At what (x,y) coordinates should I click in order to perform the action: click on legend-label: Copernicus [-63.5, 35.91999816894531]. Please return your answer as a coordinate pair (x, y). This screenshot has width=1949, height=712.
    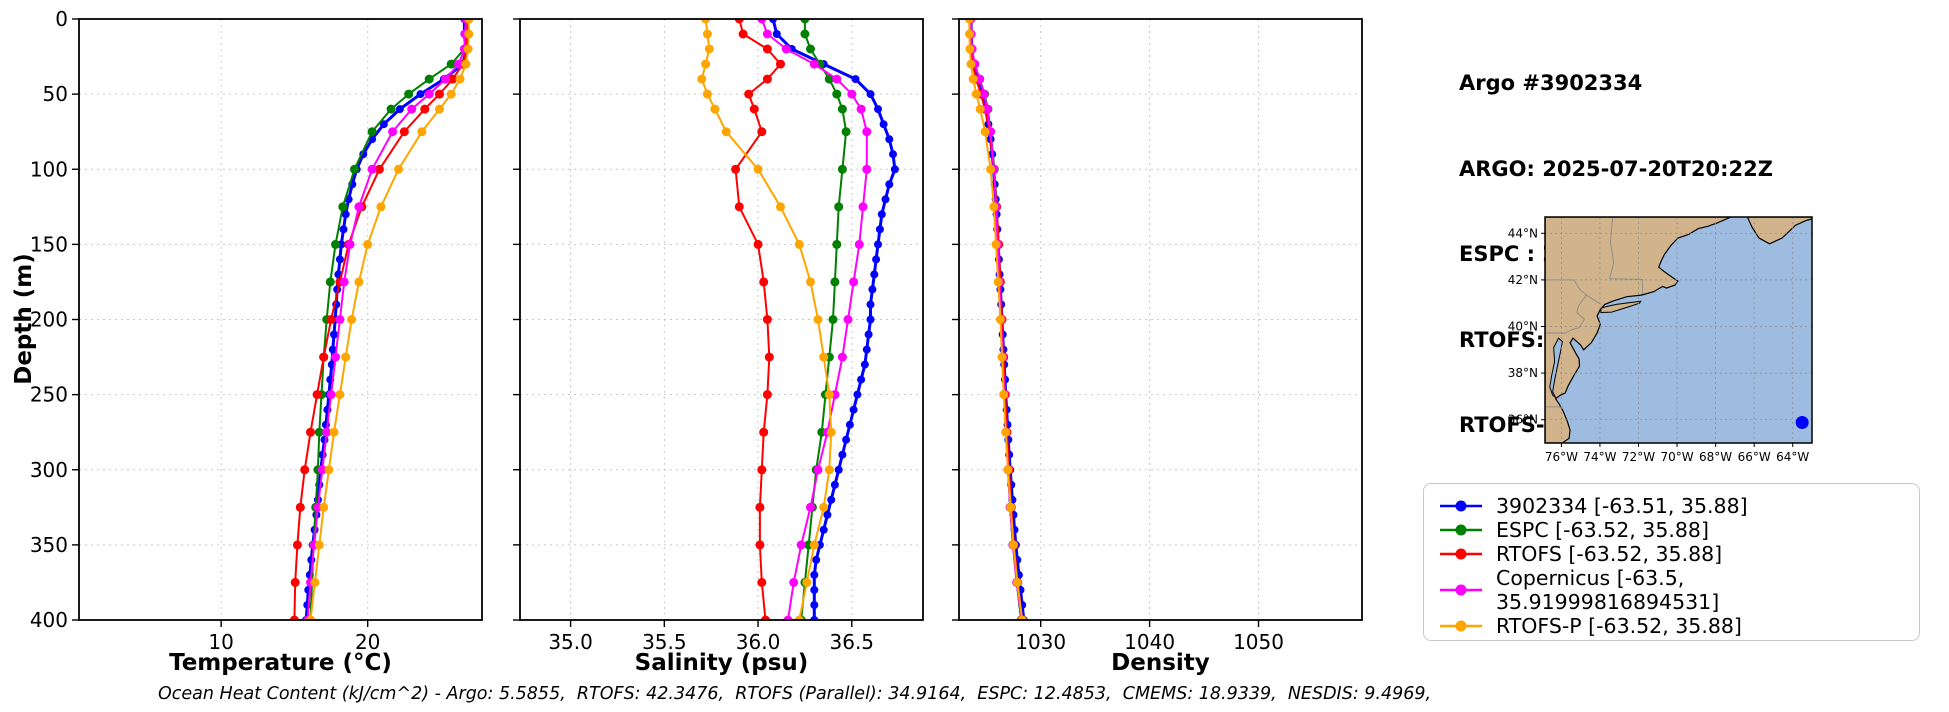
    Looking at the image, I should click on (1608, 590).